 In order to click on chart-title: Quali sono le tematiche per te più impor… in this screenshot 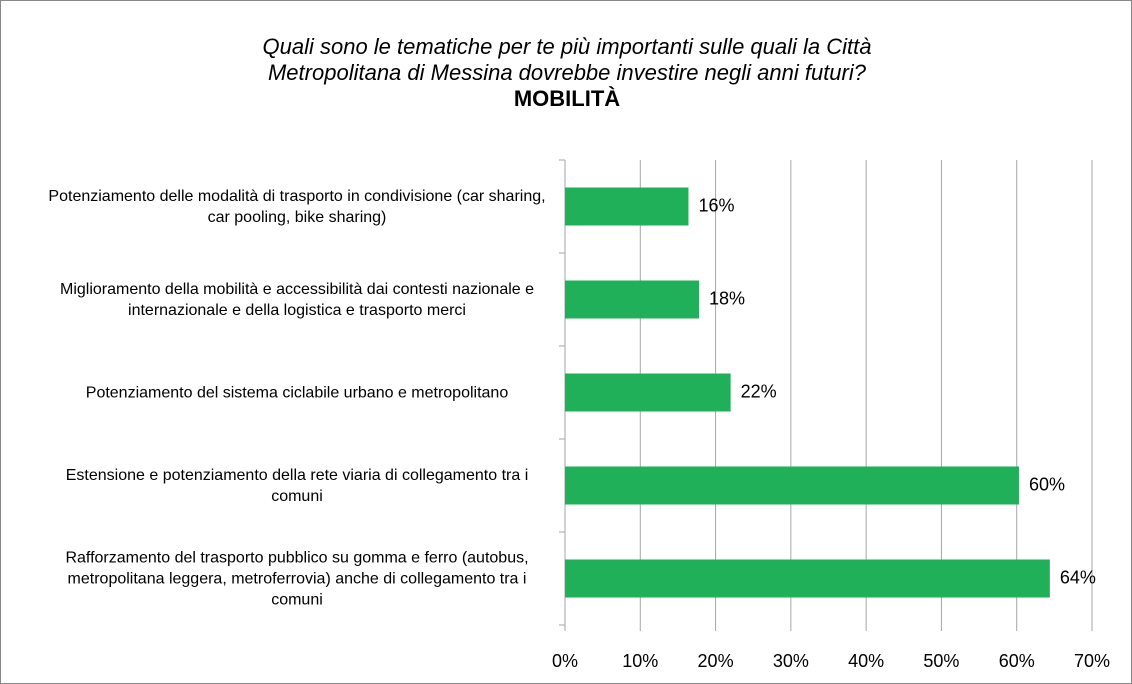, I will do `click(567, 59)`.